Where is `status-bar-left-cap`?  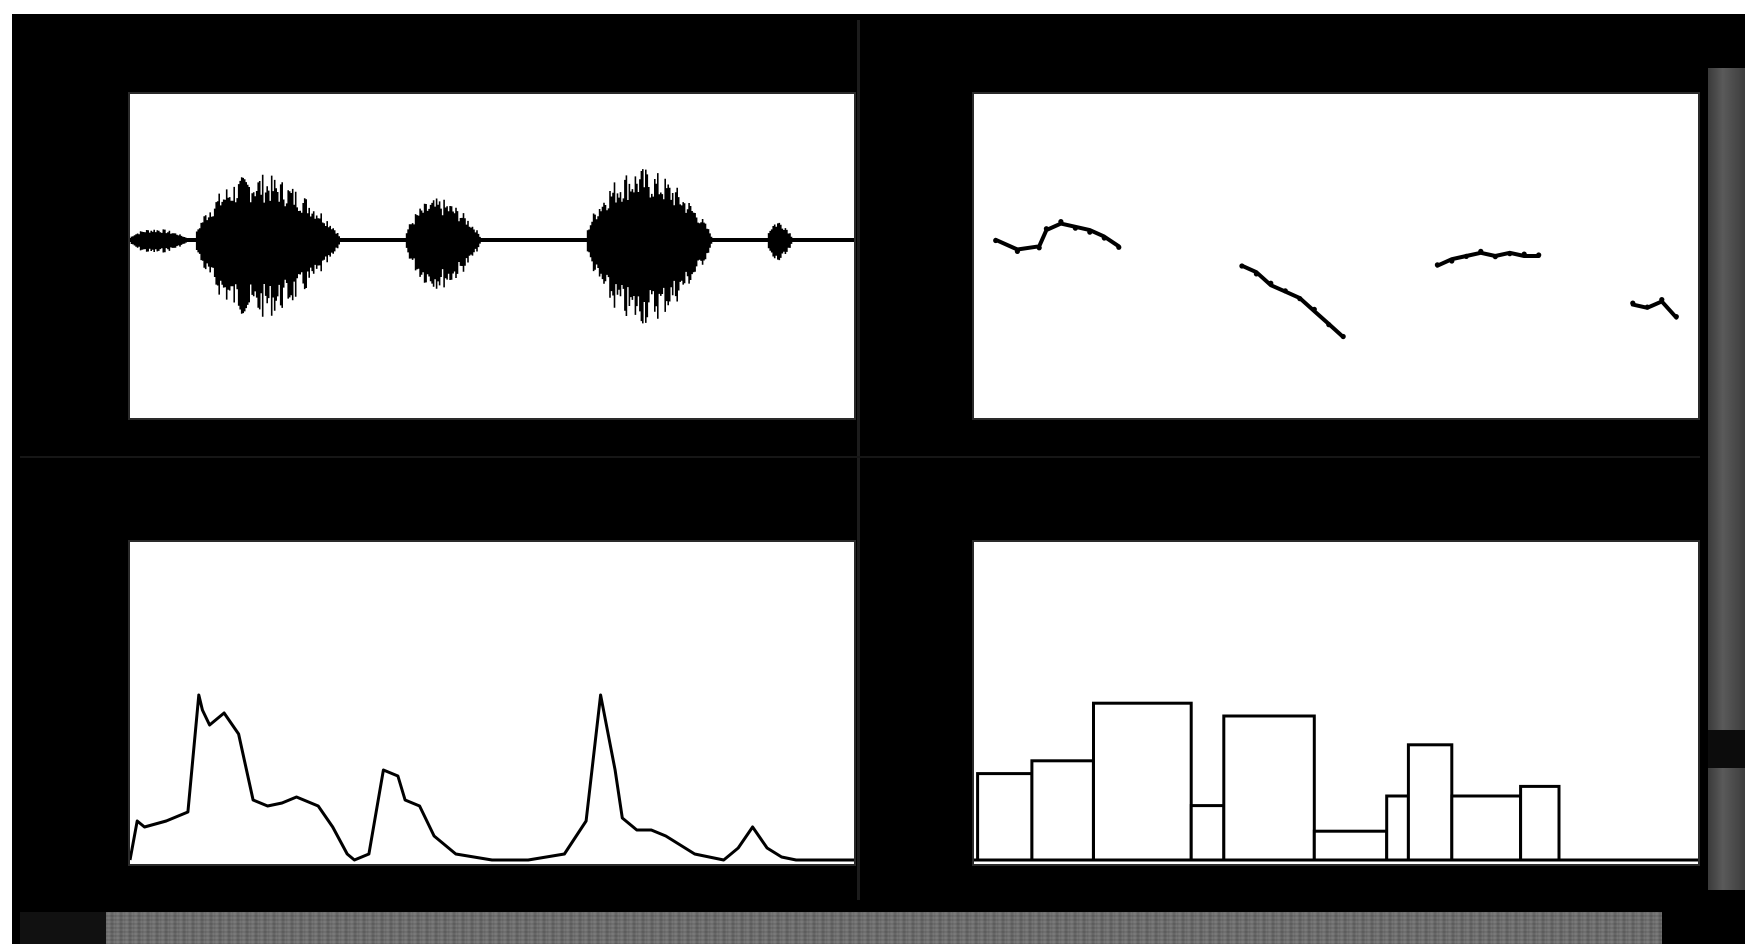 status-bar-left-cap is located at coordinates (63, 928).